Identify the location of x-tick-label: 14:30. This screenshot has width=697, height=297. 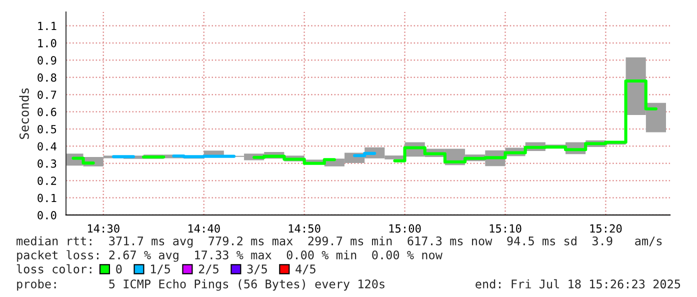
(104, 228).